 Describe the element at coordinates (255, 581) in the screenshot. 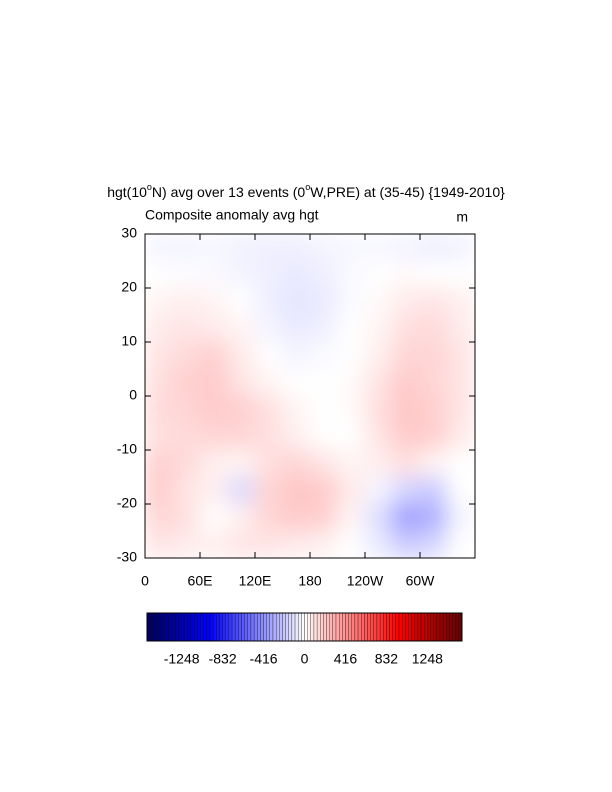

I see `x-tick-label: 120E` at that location.